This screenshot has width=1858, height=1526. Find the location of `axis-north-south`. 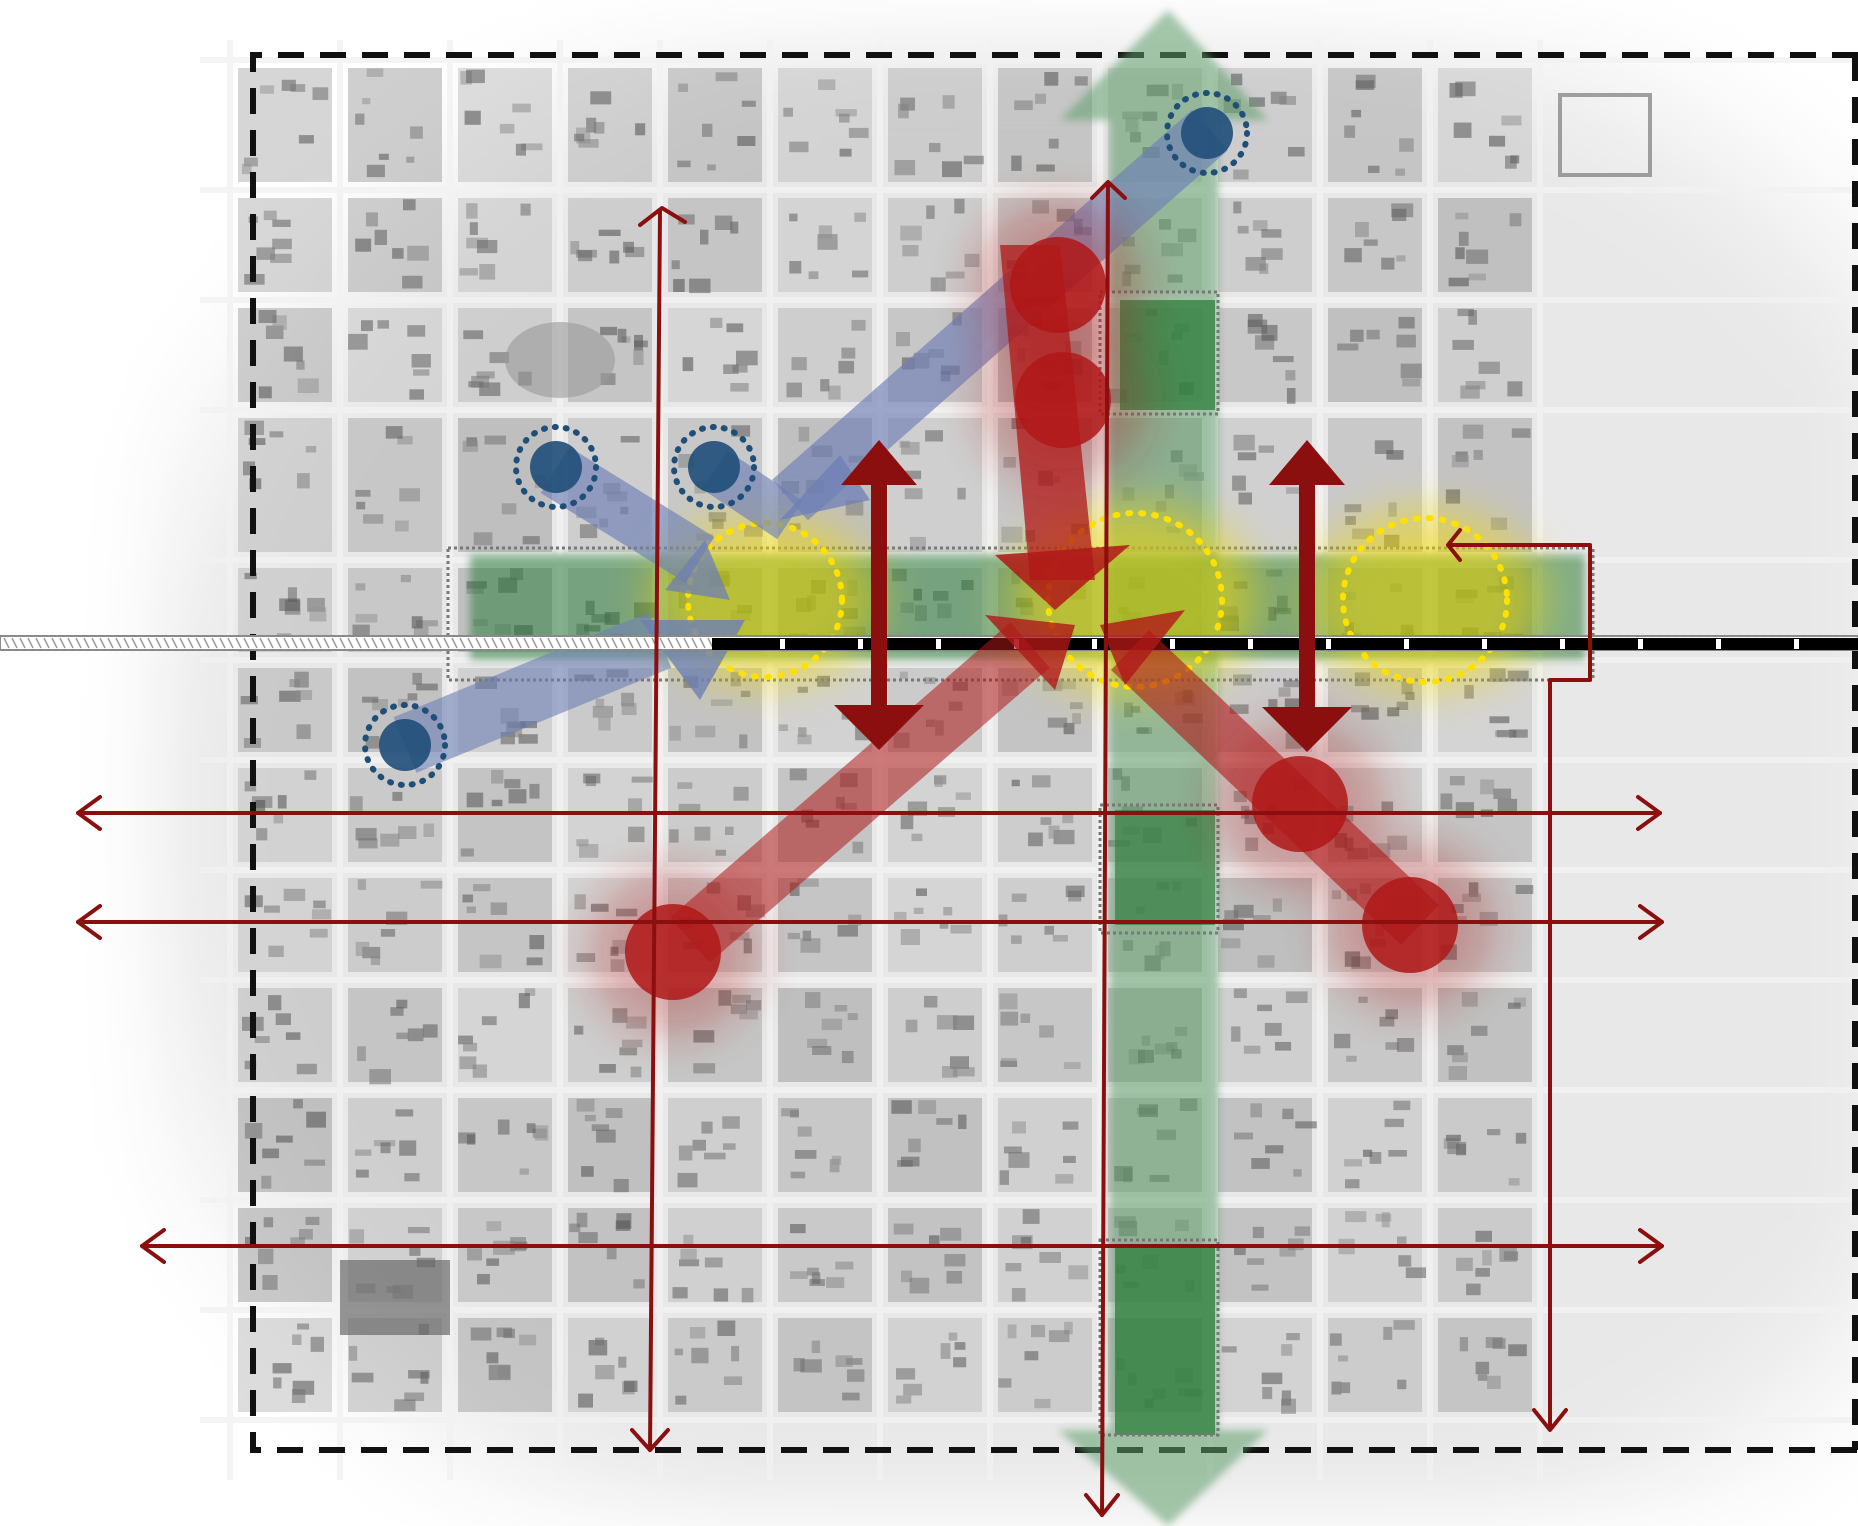

axis-north-south is located at coordinates (1105, 849).